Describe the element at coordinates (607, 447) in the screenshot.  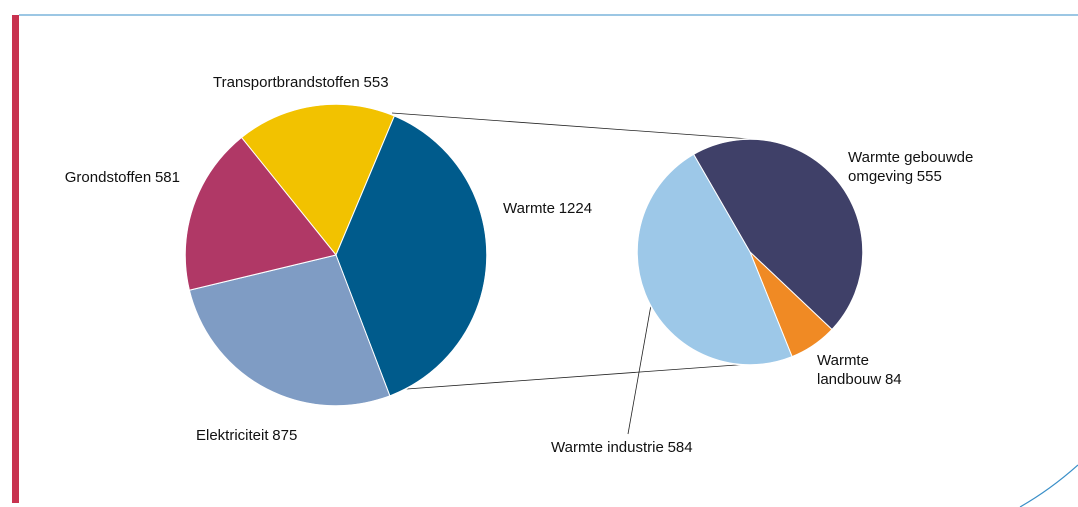
I see `category-label: Warmte industrie` at that location.